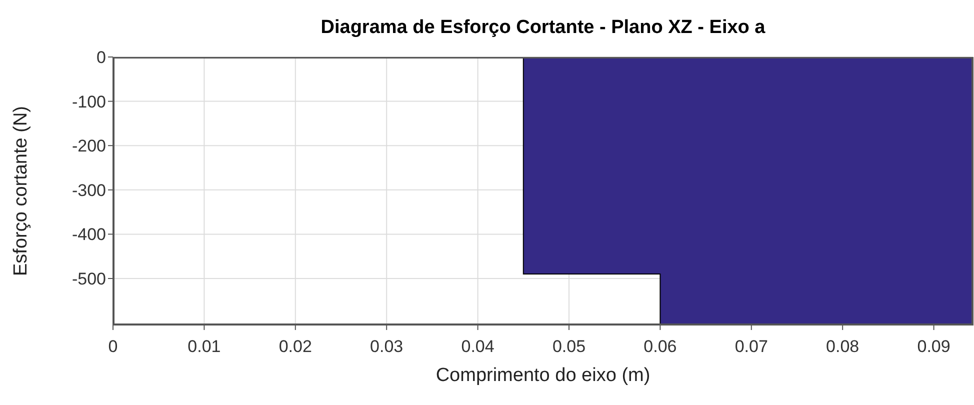 This screenshot has width=974, height=405. Describe the element at coordinates (477, 346) in the screenshot. I see `x-tick-label: 0.04` at that location.